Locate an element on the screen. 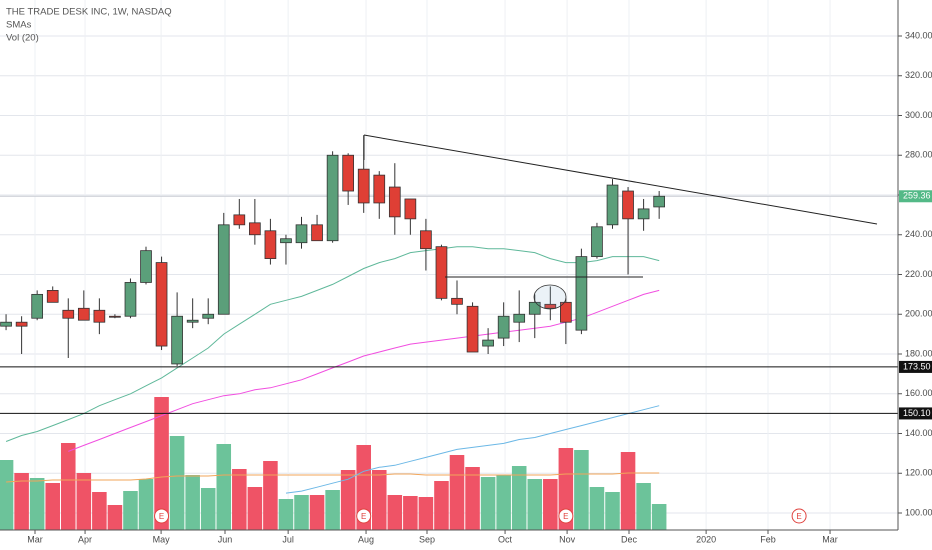 The height and width of the screenshot is (550, 932). x-tick-label: Aug is located at coordinates (366, 539).